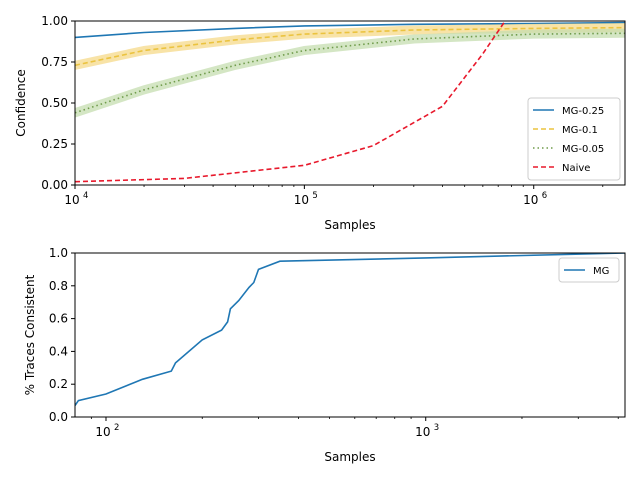 The width and height of the screenshot is (640, 480). Describe the element at coordinates (54, 144) in the screenshot. I see `y-tick-label: 0.25` at that location.